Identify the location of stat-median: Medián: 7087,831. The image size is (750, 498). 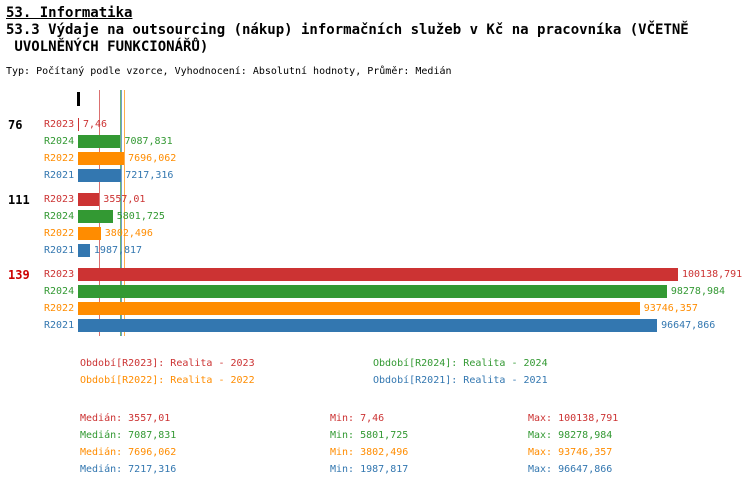
(128, 435).